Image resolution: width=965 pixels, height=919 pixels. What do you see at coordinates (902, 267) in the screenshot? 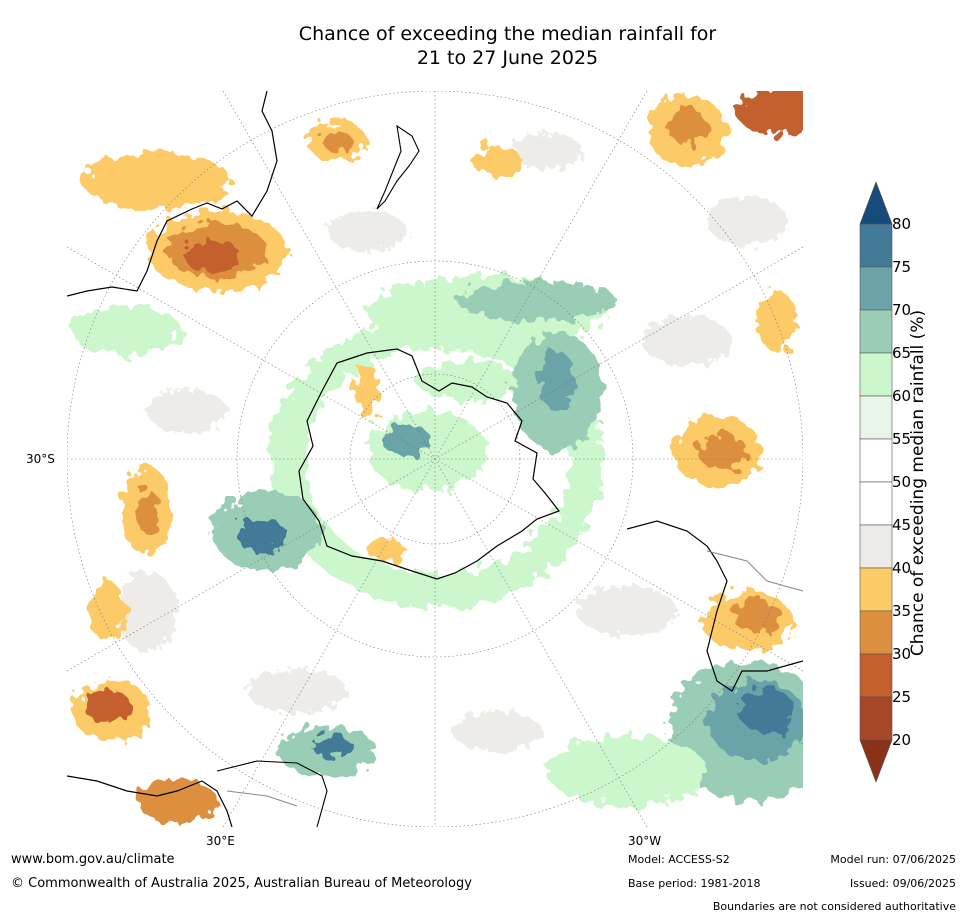
I see `colorbar-tick-label: 75` at bounding box center [902, 267].